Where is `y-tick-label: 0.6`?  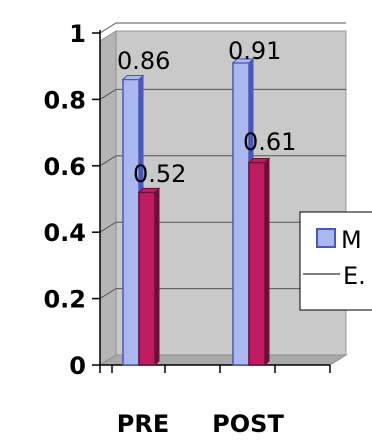 y-tick-label: 0.6 is located at coordinates (64, 167).